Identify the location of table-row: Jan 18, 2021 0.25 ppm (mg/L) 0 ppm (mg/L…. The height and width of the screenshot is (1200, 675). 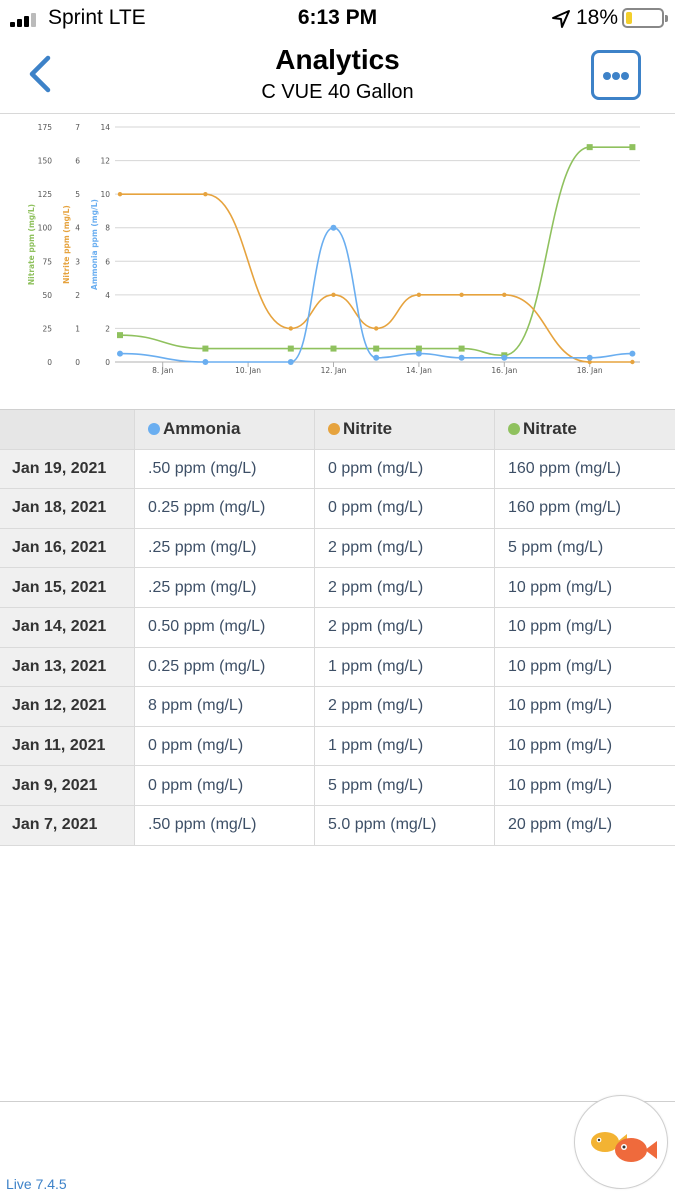
(337, 509).